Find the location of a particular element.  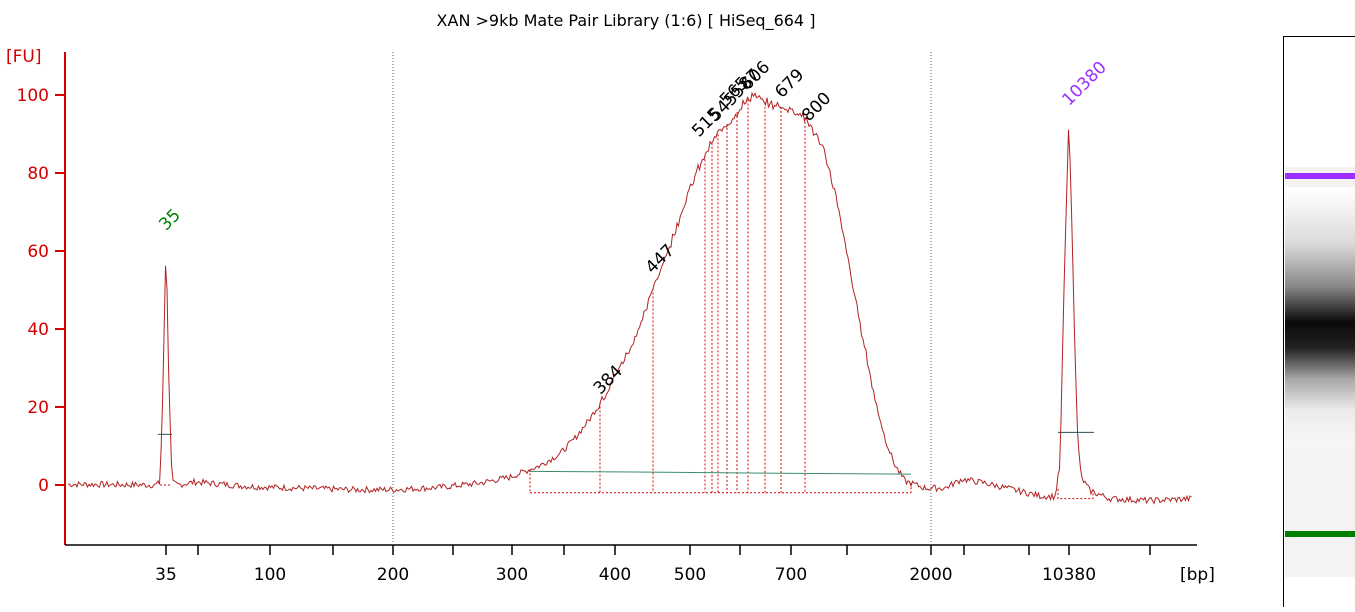

baseline is located at coordinates (720, 472).